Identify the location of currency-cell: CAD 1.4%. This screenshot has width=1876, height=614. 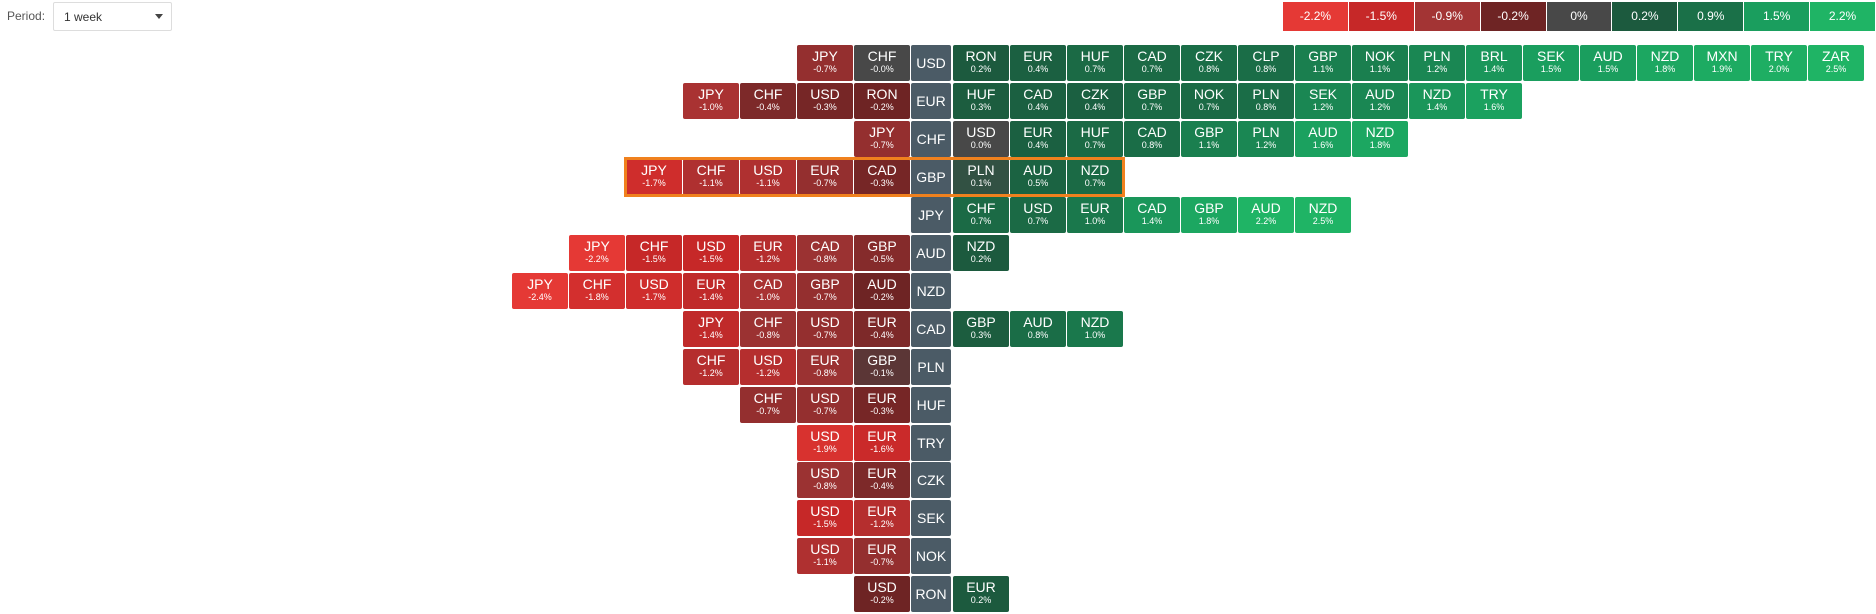
(1152, 214).